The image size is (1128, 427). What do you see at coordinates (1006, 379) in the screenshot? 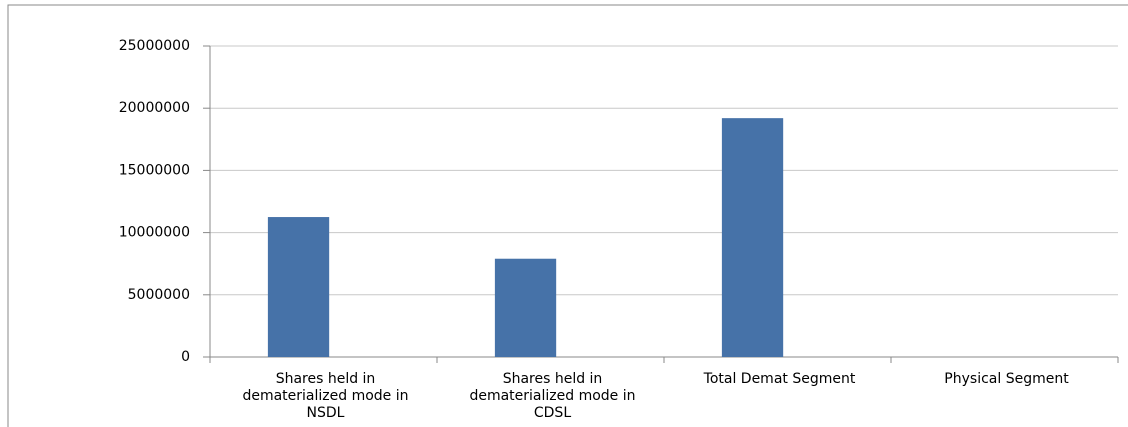
I see `x-tick-label: Physical Segment` at bounding box center [1006, 379].